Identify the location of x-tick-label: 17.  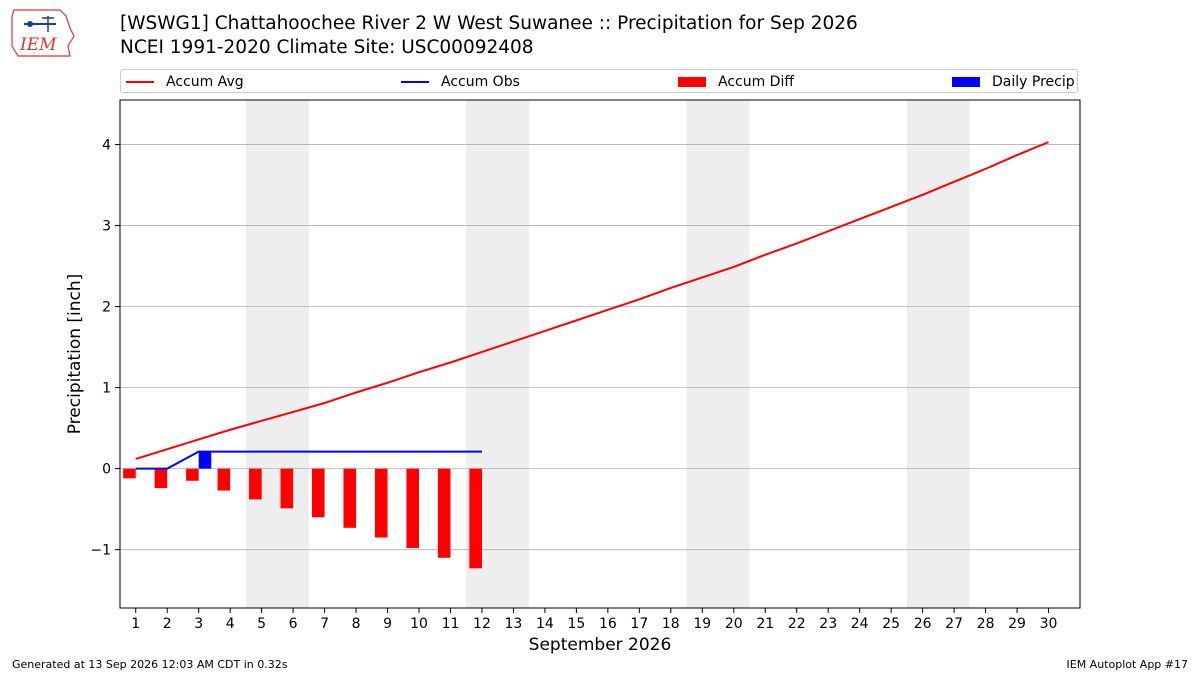
(639, 624).